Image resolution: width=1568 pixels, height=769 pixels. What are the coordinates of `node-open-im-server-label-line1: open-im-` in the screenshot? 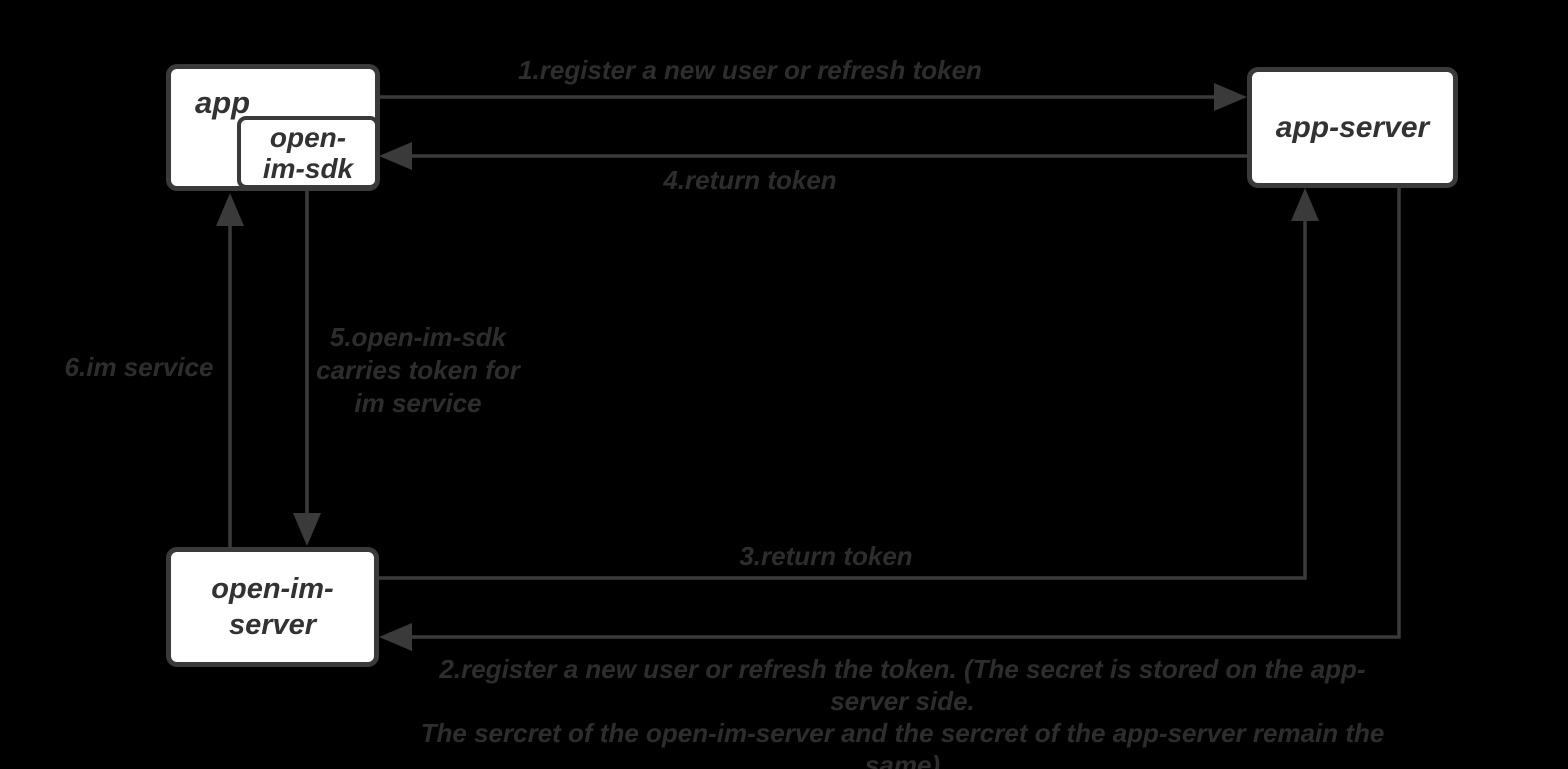 It's located at (272, 589).